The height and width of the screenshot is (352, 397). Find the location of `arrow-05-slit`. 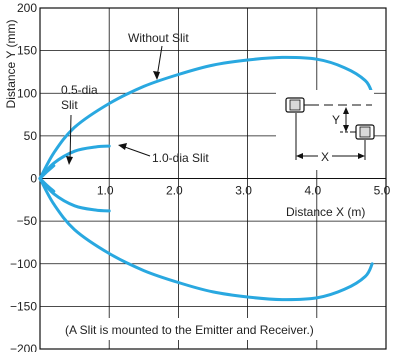

arrow-05-slit is located at coordinates (70, 138).